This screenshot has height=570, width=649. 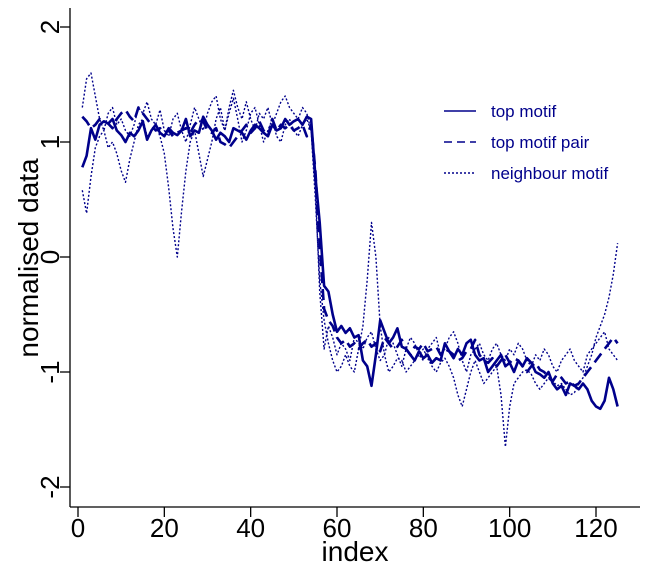 I want to click on legend-label-0: top motif, so click(x=523, y=111).